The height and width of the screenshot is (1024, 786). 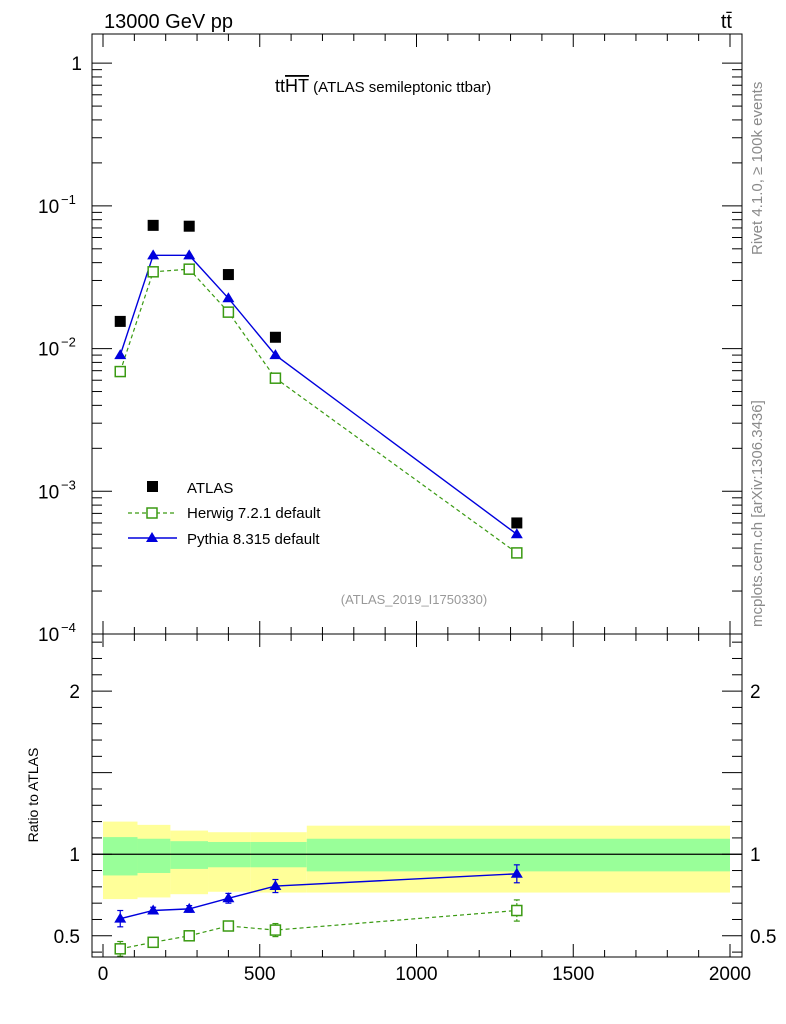 I want to click on plot-title: ttHT (ATLAS semileptonic ttbar), so click(x=383, y=86).